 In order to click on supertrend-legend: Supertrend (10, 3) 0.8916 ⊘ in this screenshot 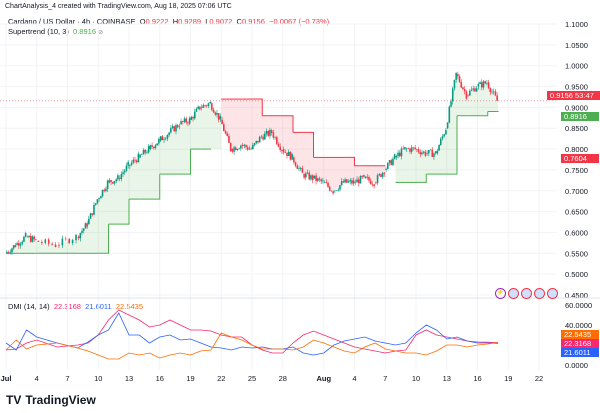, I will do `click(55, 31)`.